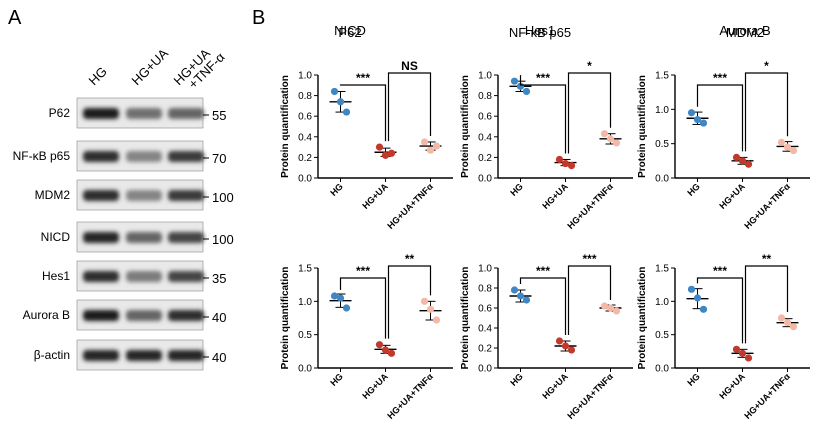 The image size is (825, 433). What do you see at coordinates (98, 76) in the screenshot?
I see `lane-label-text: HG` at bounding box center [98, 76].